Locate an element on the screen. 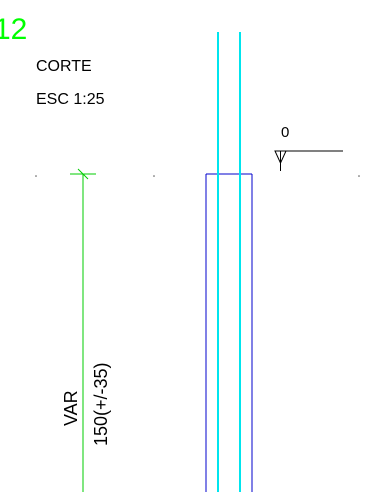  view-title: CORTE is located at coordinates (64, 66).